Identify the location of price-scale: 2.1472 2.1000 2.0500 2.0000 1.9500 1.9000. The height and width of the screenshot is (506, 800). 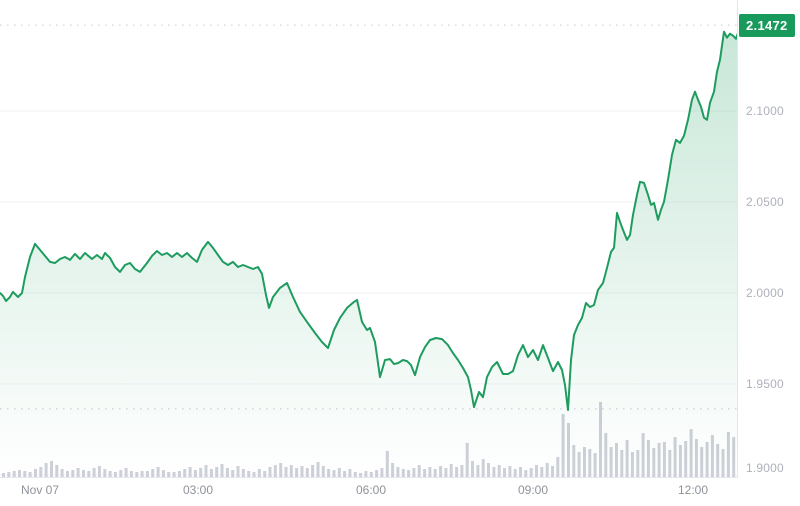
(769, 238).